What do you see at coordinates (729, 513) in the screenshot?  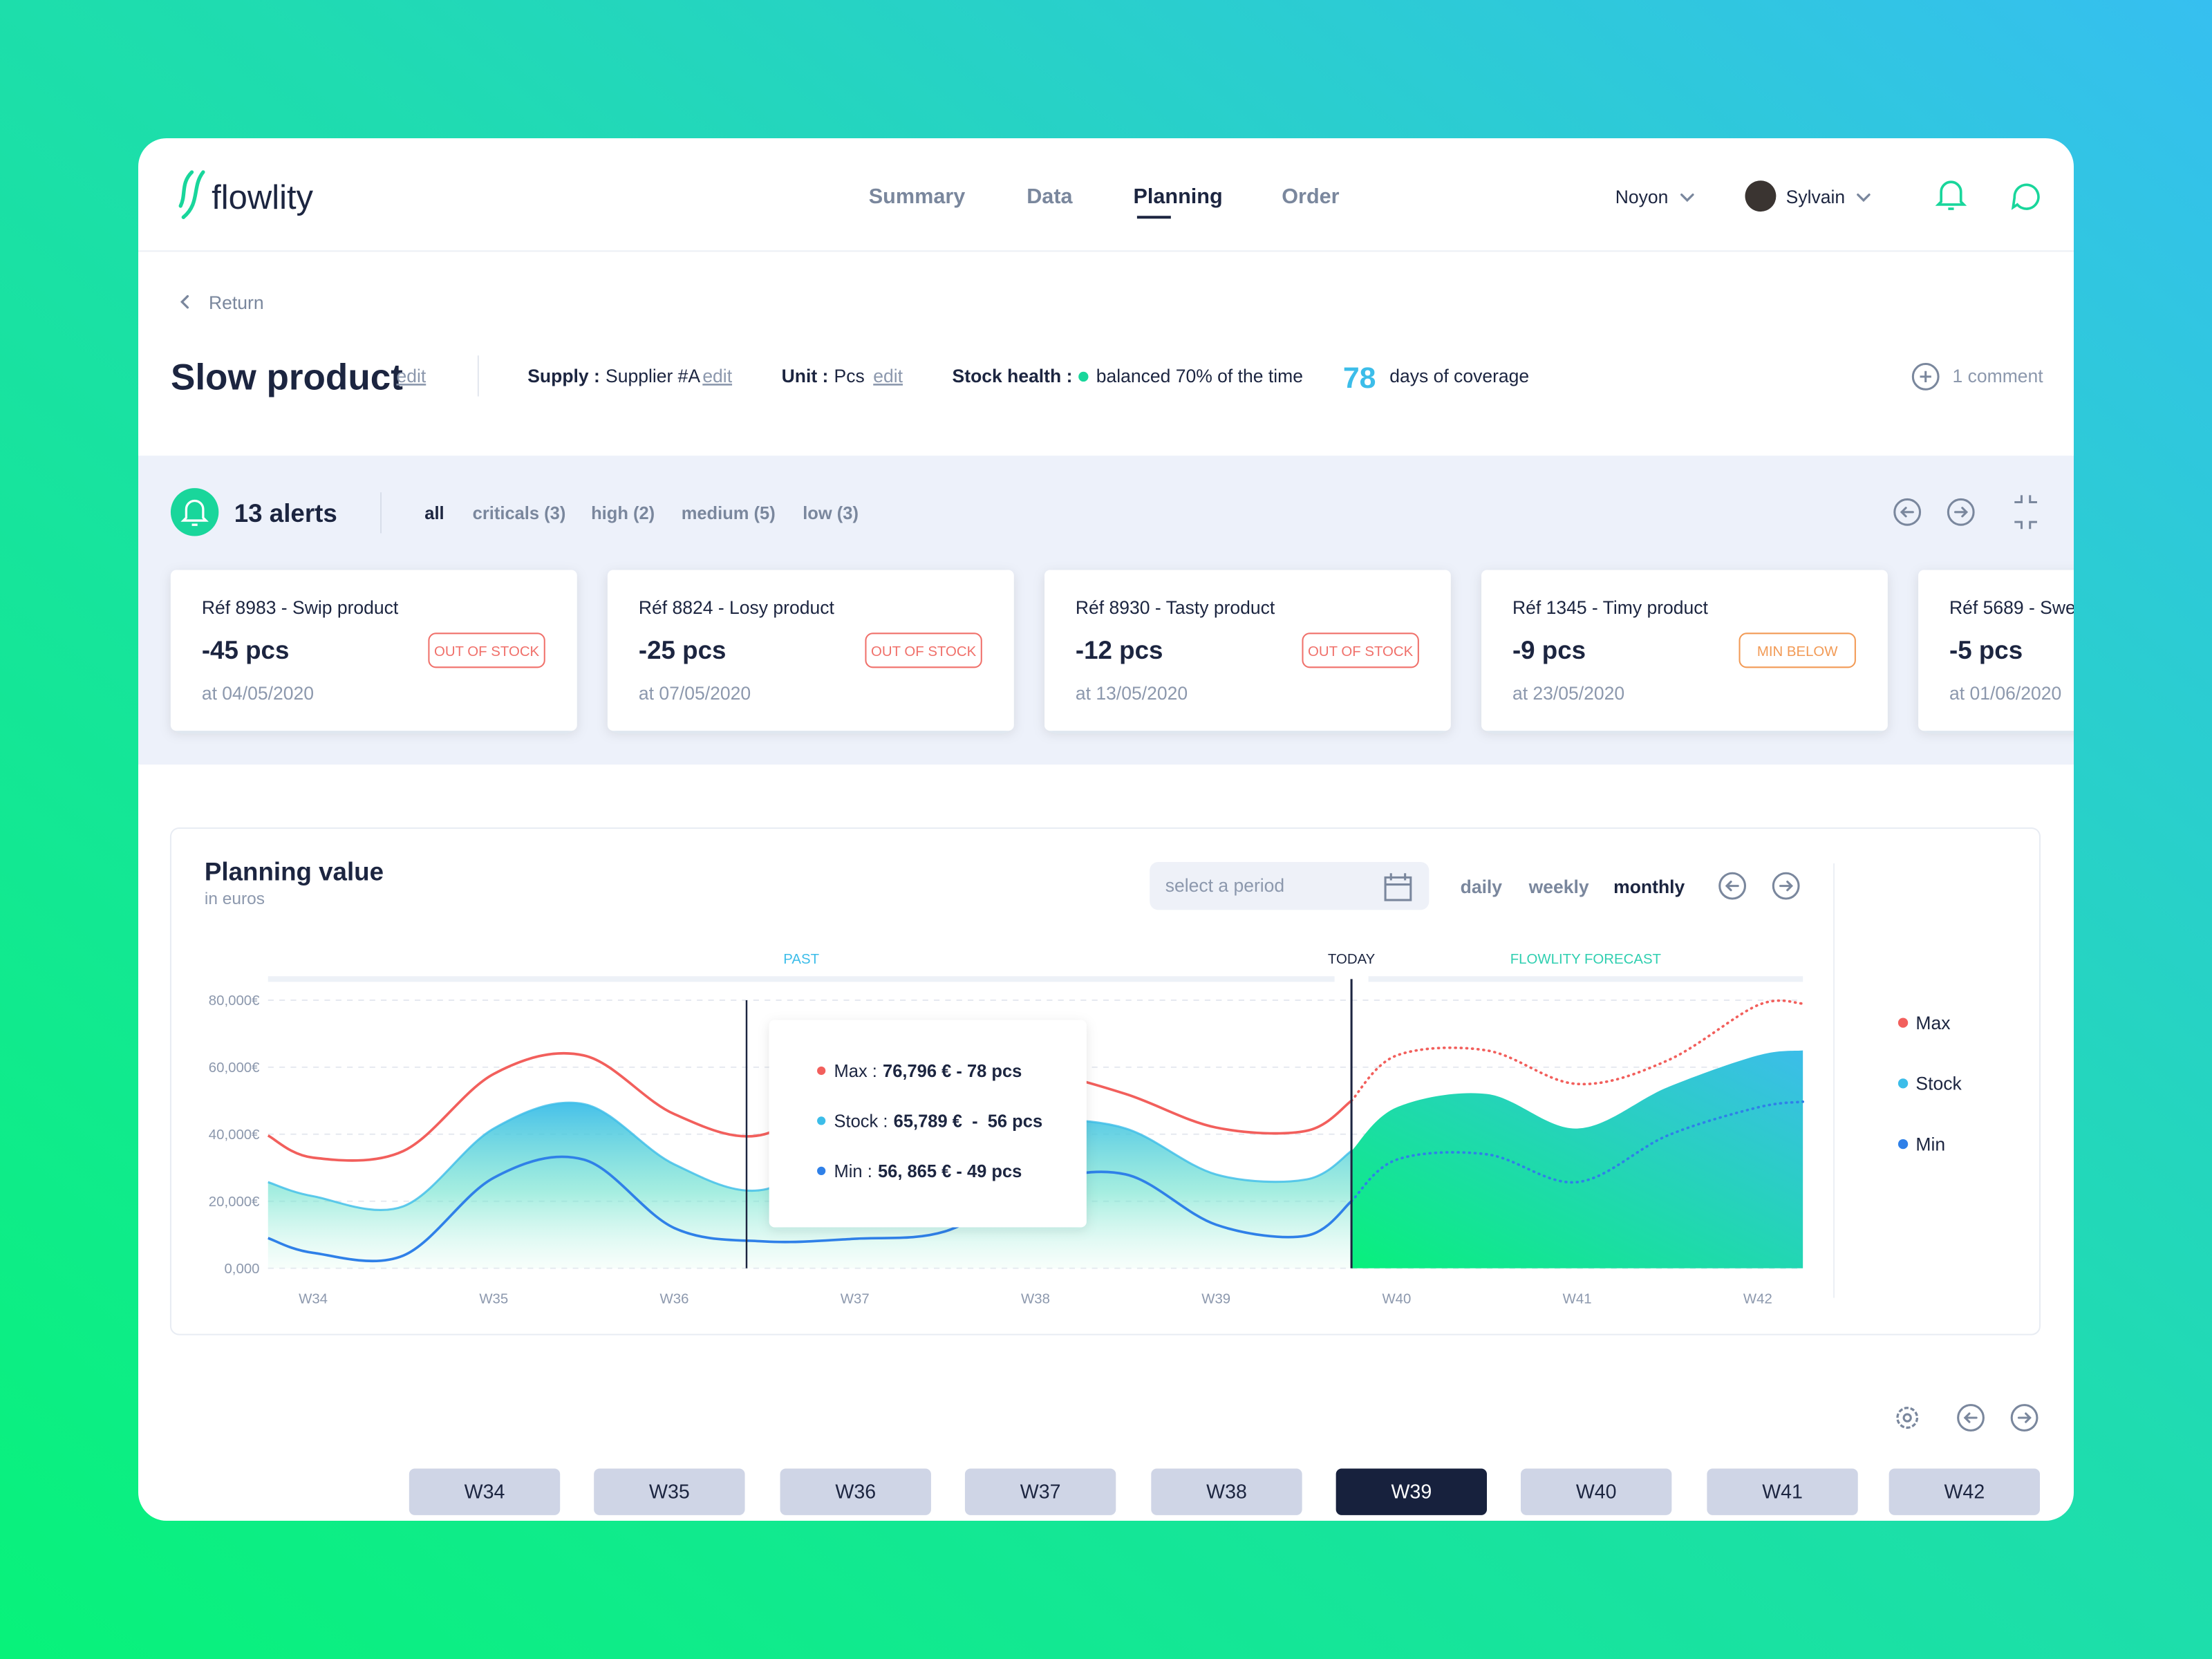 I see `alert-filter: medium (5)` at bounding box center [729, 513].